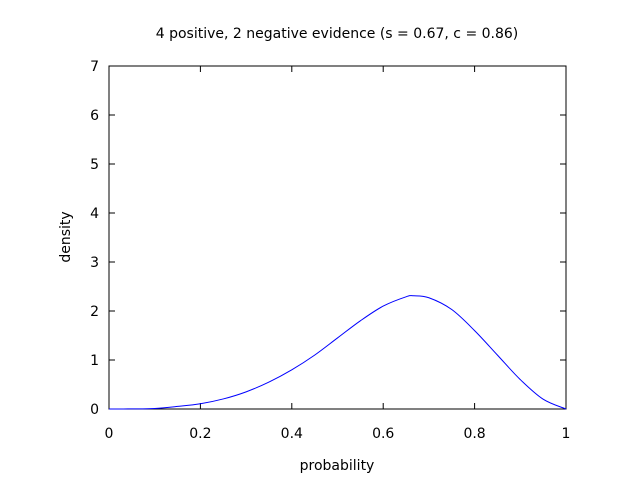 The height and width of the screenshot is (480, 640). Describe the element at coordinates (200, 434) in the screenshot. I see `x-tick-label: 0.2` at that location.